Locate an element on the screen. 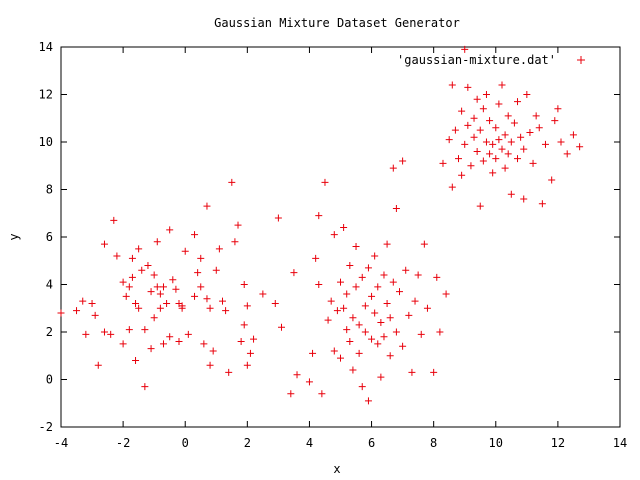  y-tick-label: 2 is located at coordinates (49, 332).